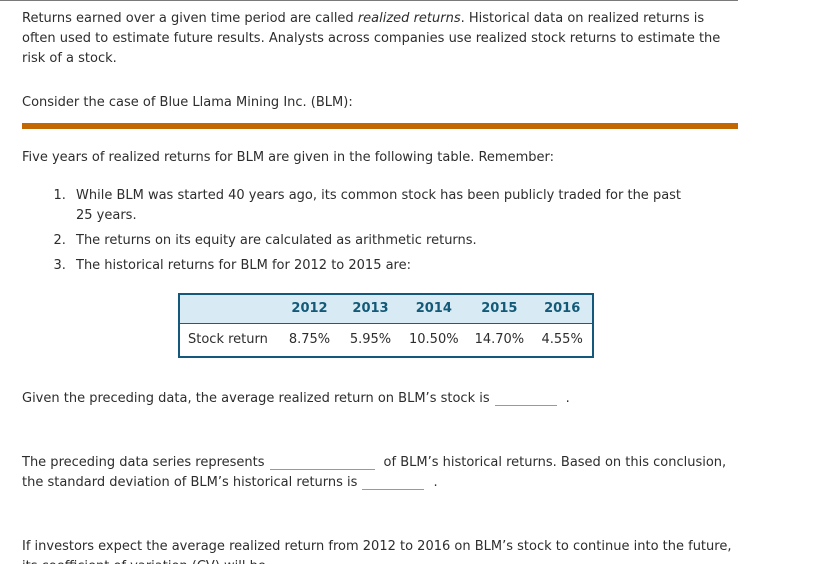 This screenshot has height=564, width=821. What do you see at coordinates (380, 126) in the screenshot?
I see `section-divider` at bounding box center [380, 126].